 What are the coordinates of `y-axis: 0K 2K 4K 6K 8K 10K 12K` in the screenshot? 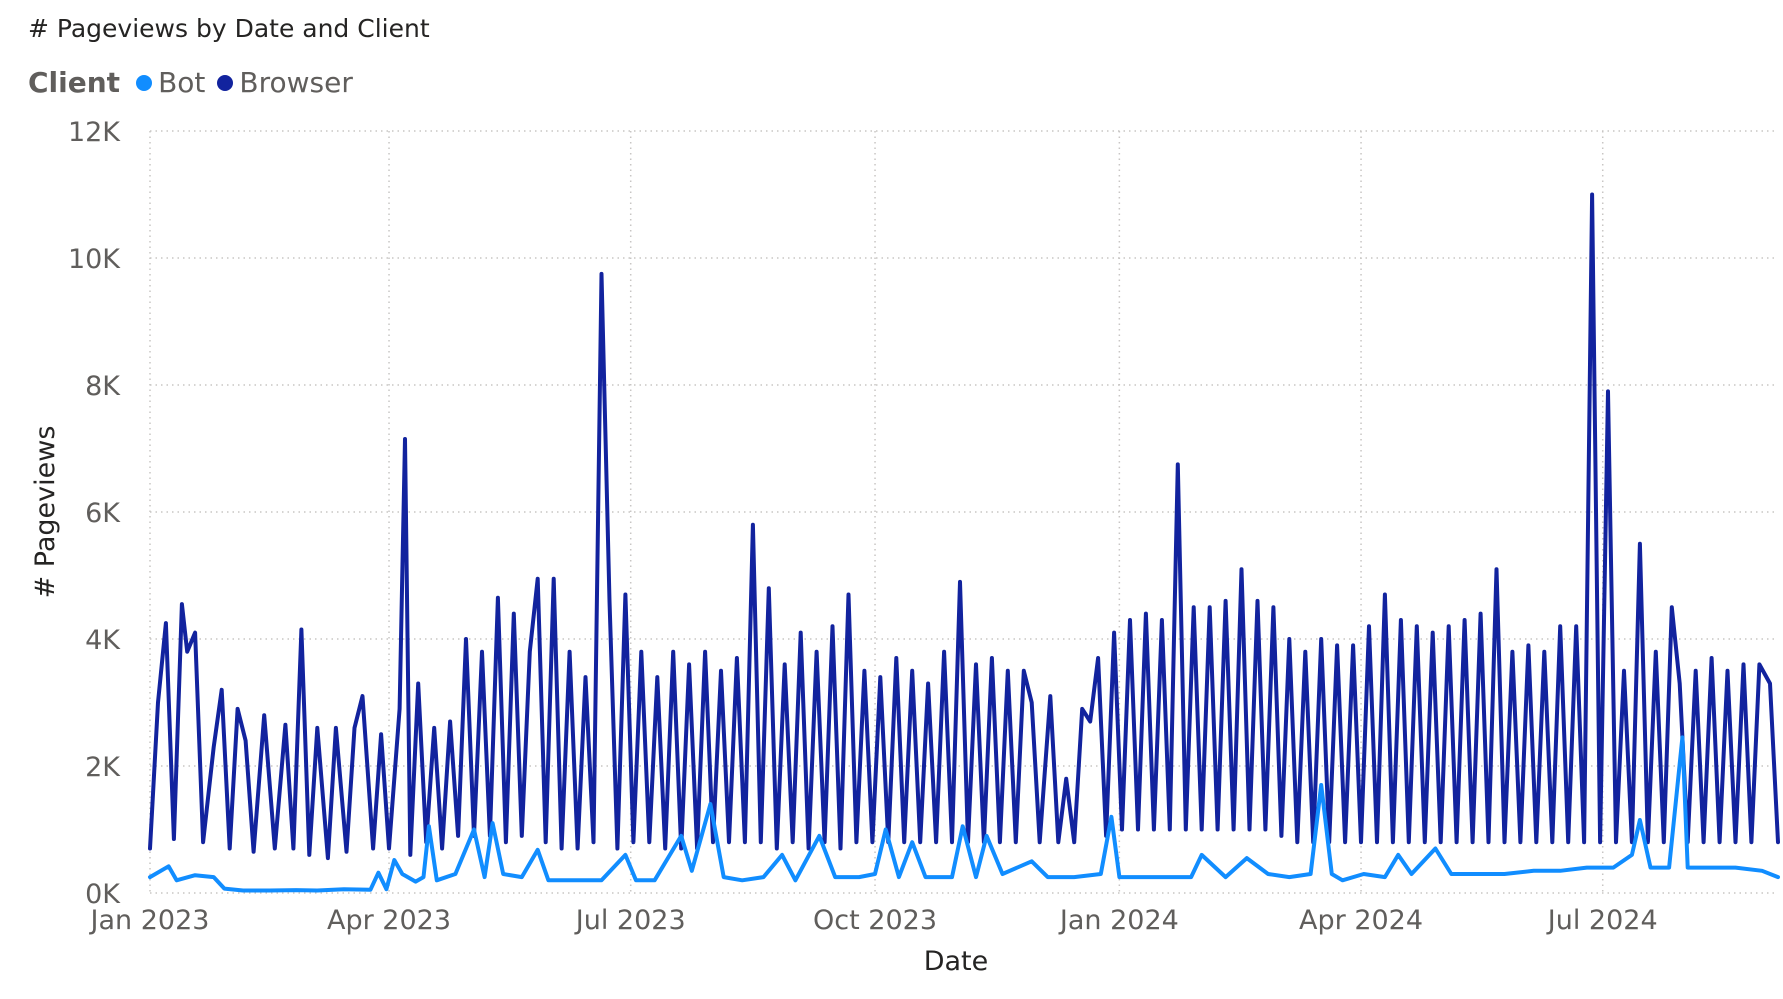 It's located at (94, 513).